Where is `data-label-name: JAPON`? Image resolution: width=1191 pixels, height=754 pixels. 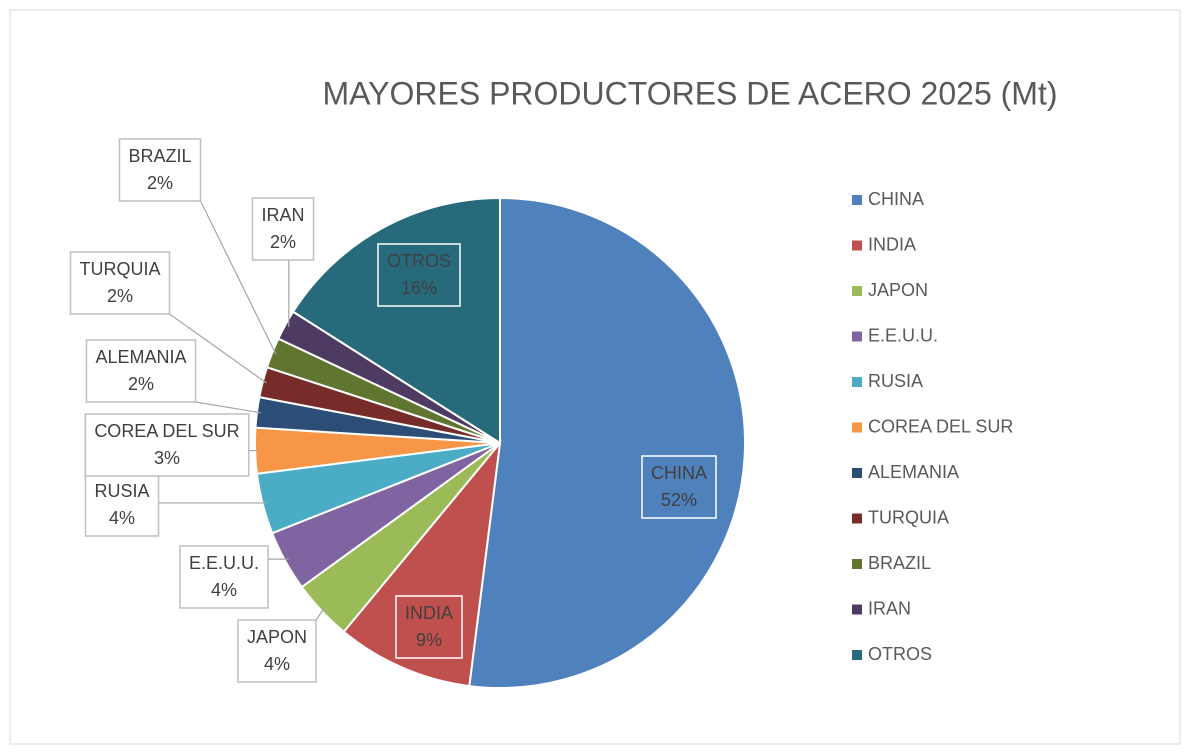
data-label-name: JAPON is located at coordinates (277, 637).